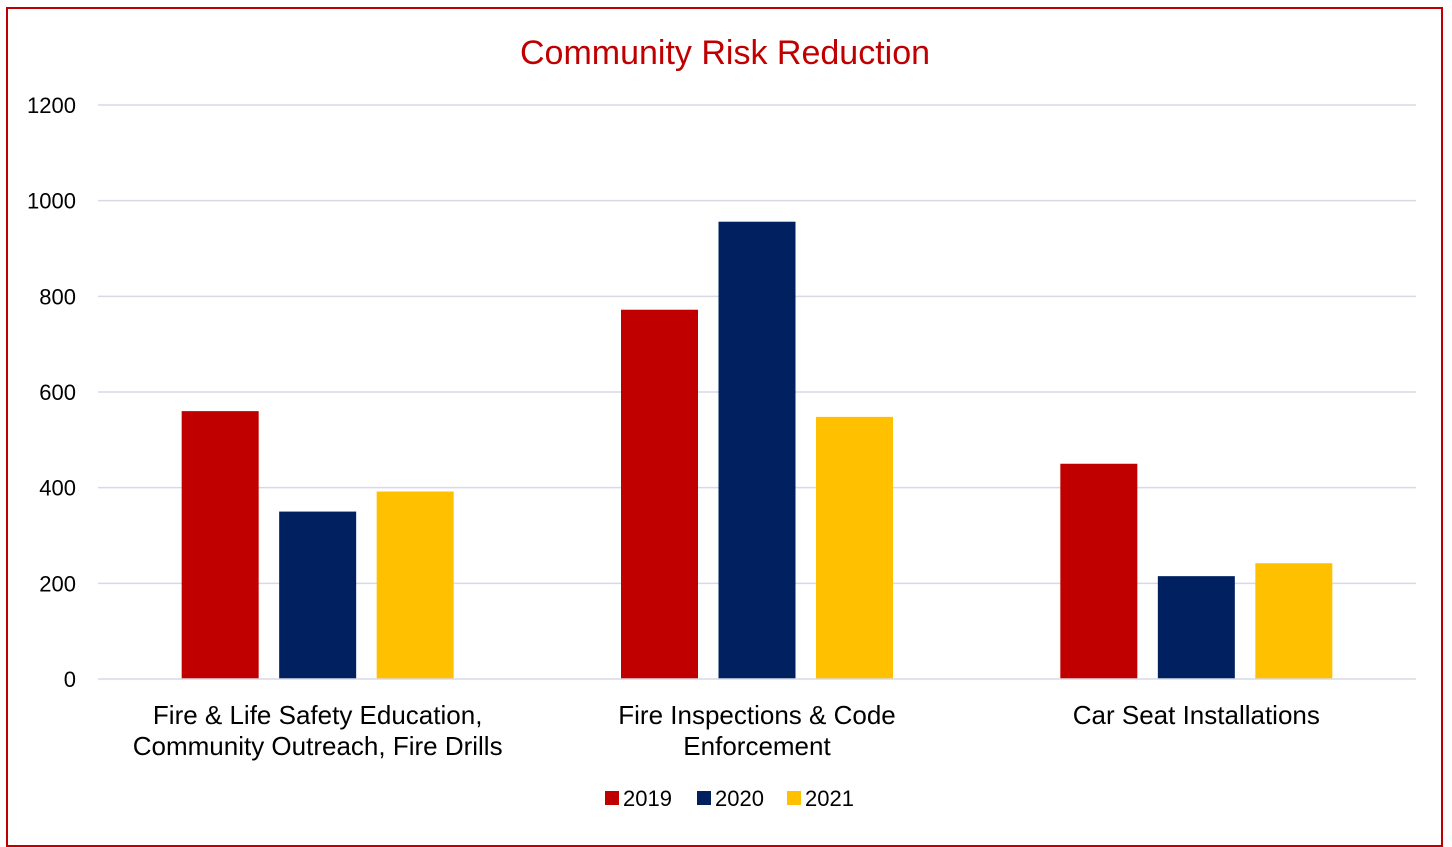 The height and width of the screenshot is (847, 1452). Describe the element at coordinates (612, 798) in the screenshot. I see `legend-swatch-2019` at that location.